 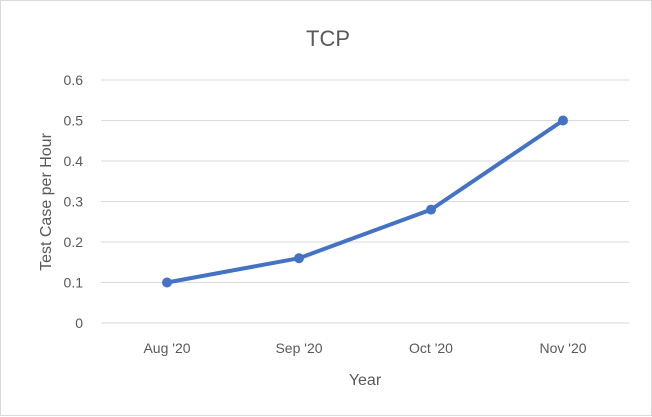 I want to click on x-tick-labels: Aug '20 Sep '20 Oct '20 Nov '20, so click(x=364, y=348).